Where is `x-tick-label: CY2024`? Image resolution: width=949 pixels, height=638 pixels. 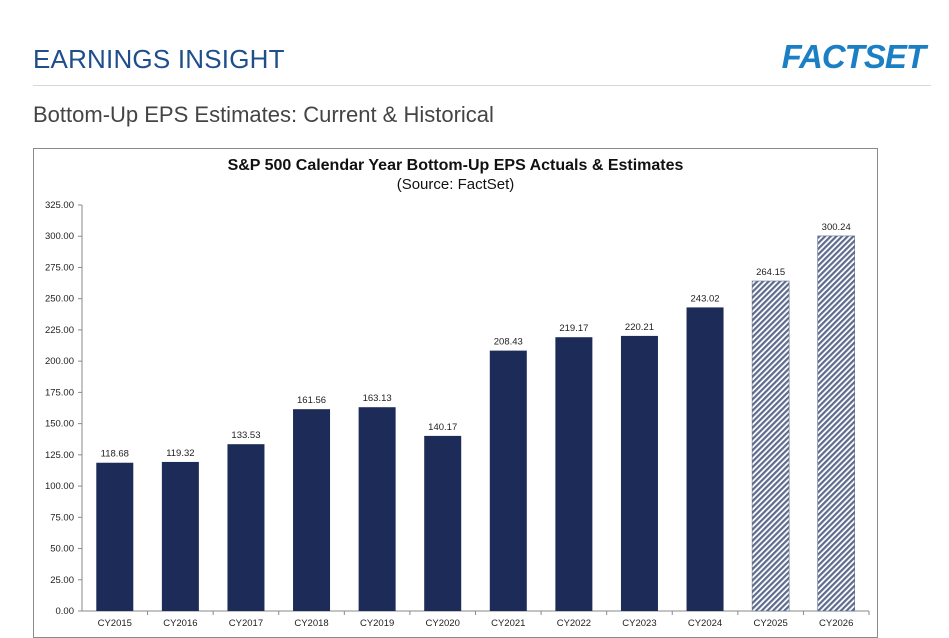 x-tick-label: CY2024 is located at coordinates (705, 623).